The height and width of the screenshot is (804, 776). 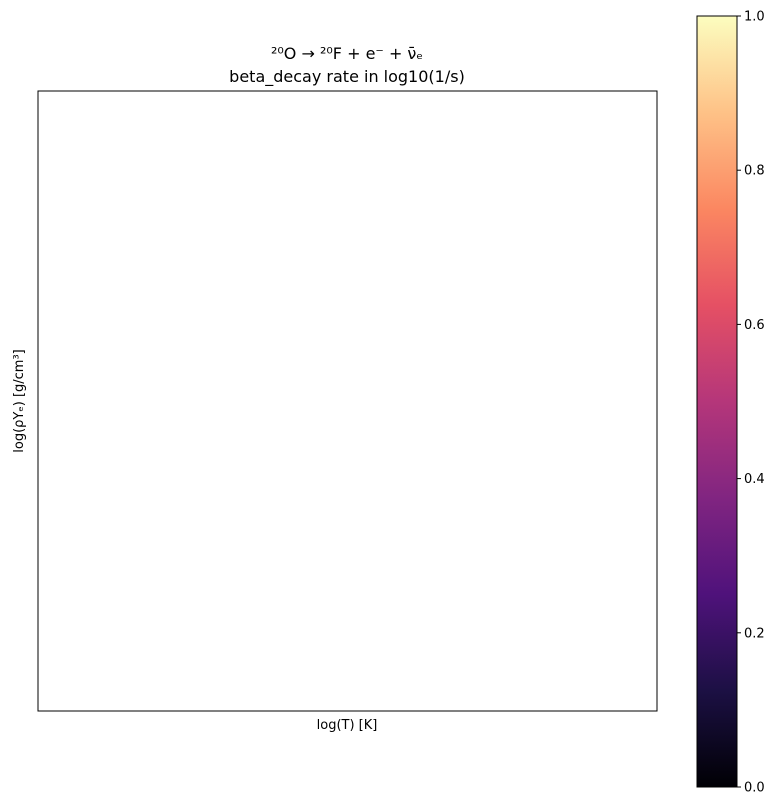 I want to click on colorbar-tick-label: 0.8, so click(x=754, y=171).